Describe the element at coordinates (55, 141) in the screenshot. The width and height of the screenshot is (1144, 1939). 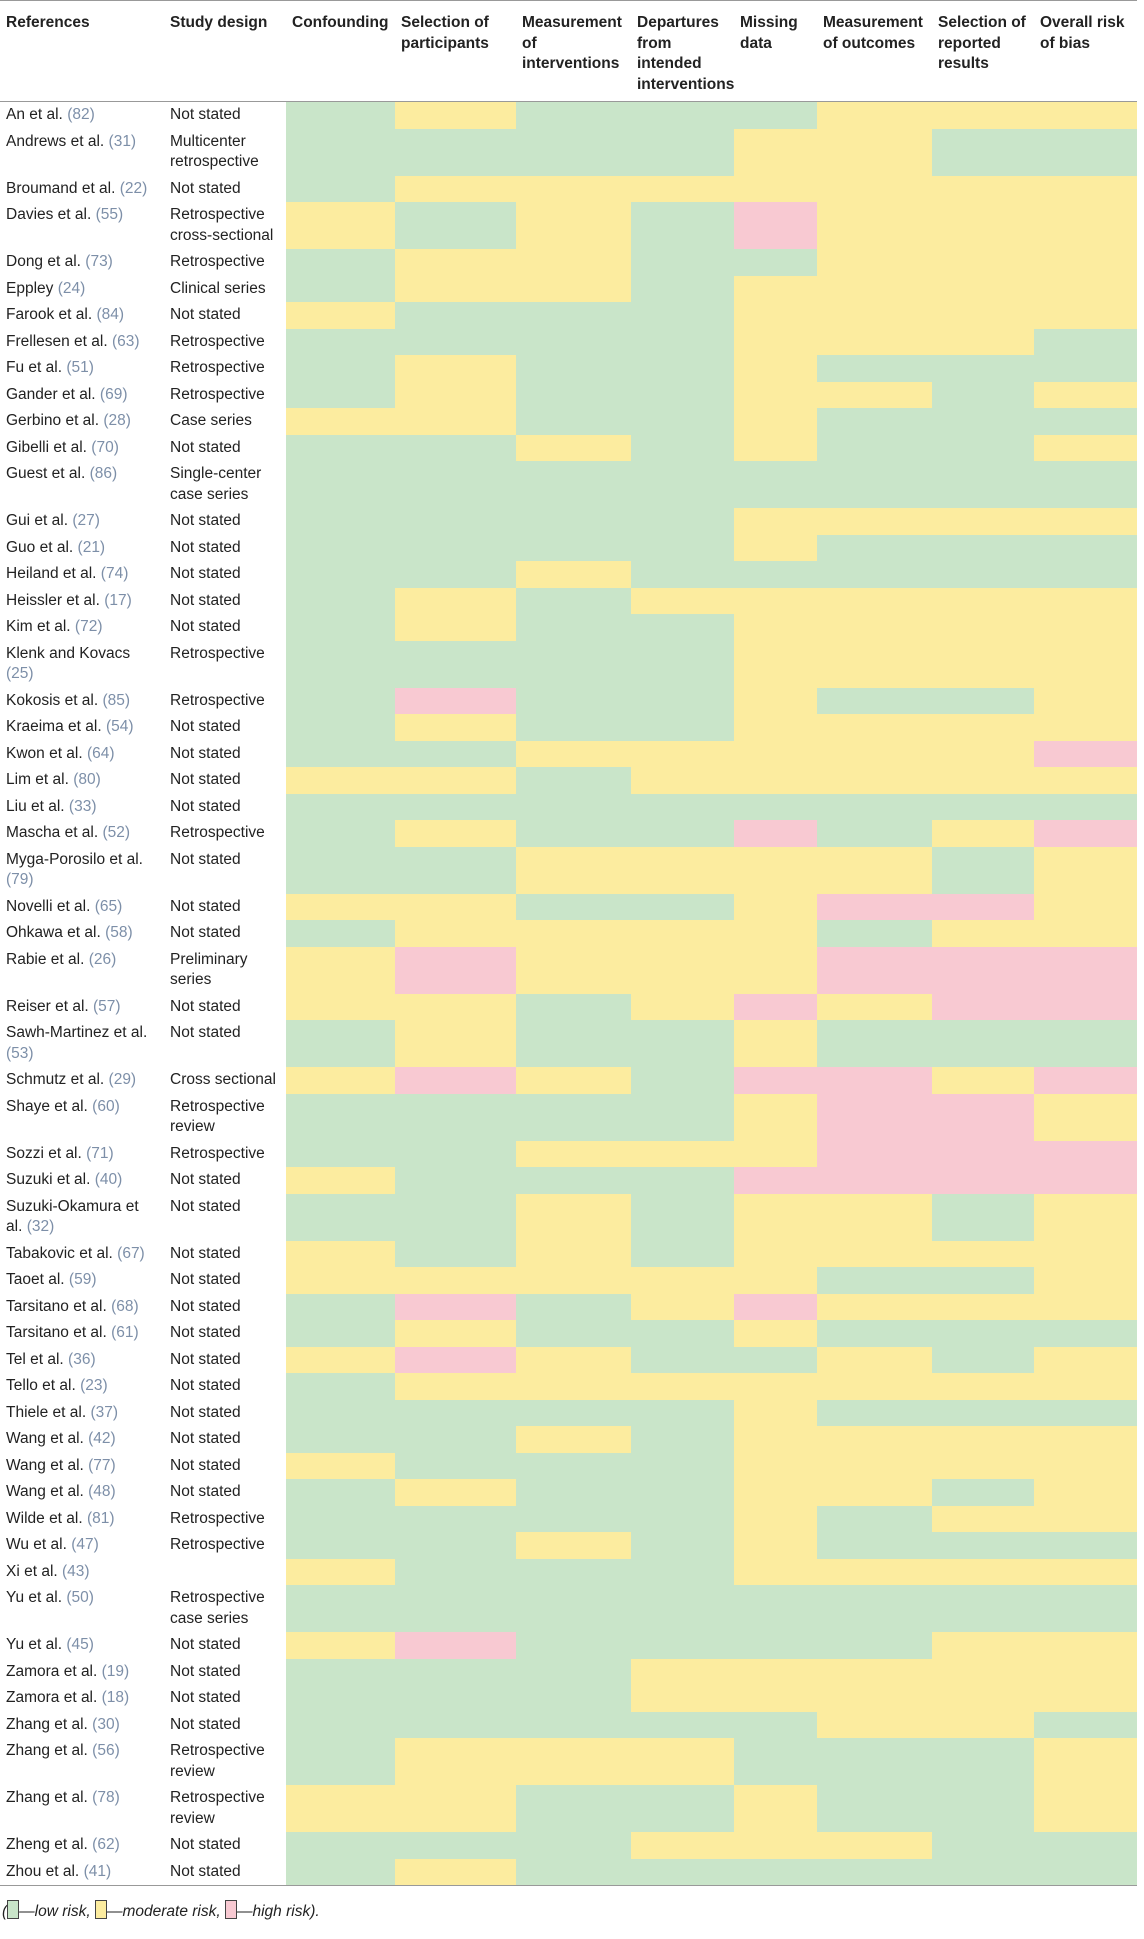
I see `reference-name: Andrews et al.` at that location.